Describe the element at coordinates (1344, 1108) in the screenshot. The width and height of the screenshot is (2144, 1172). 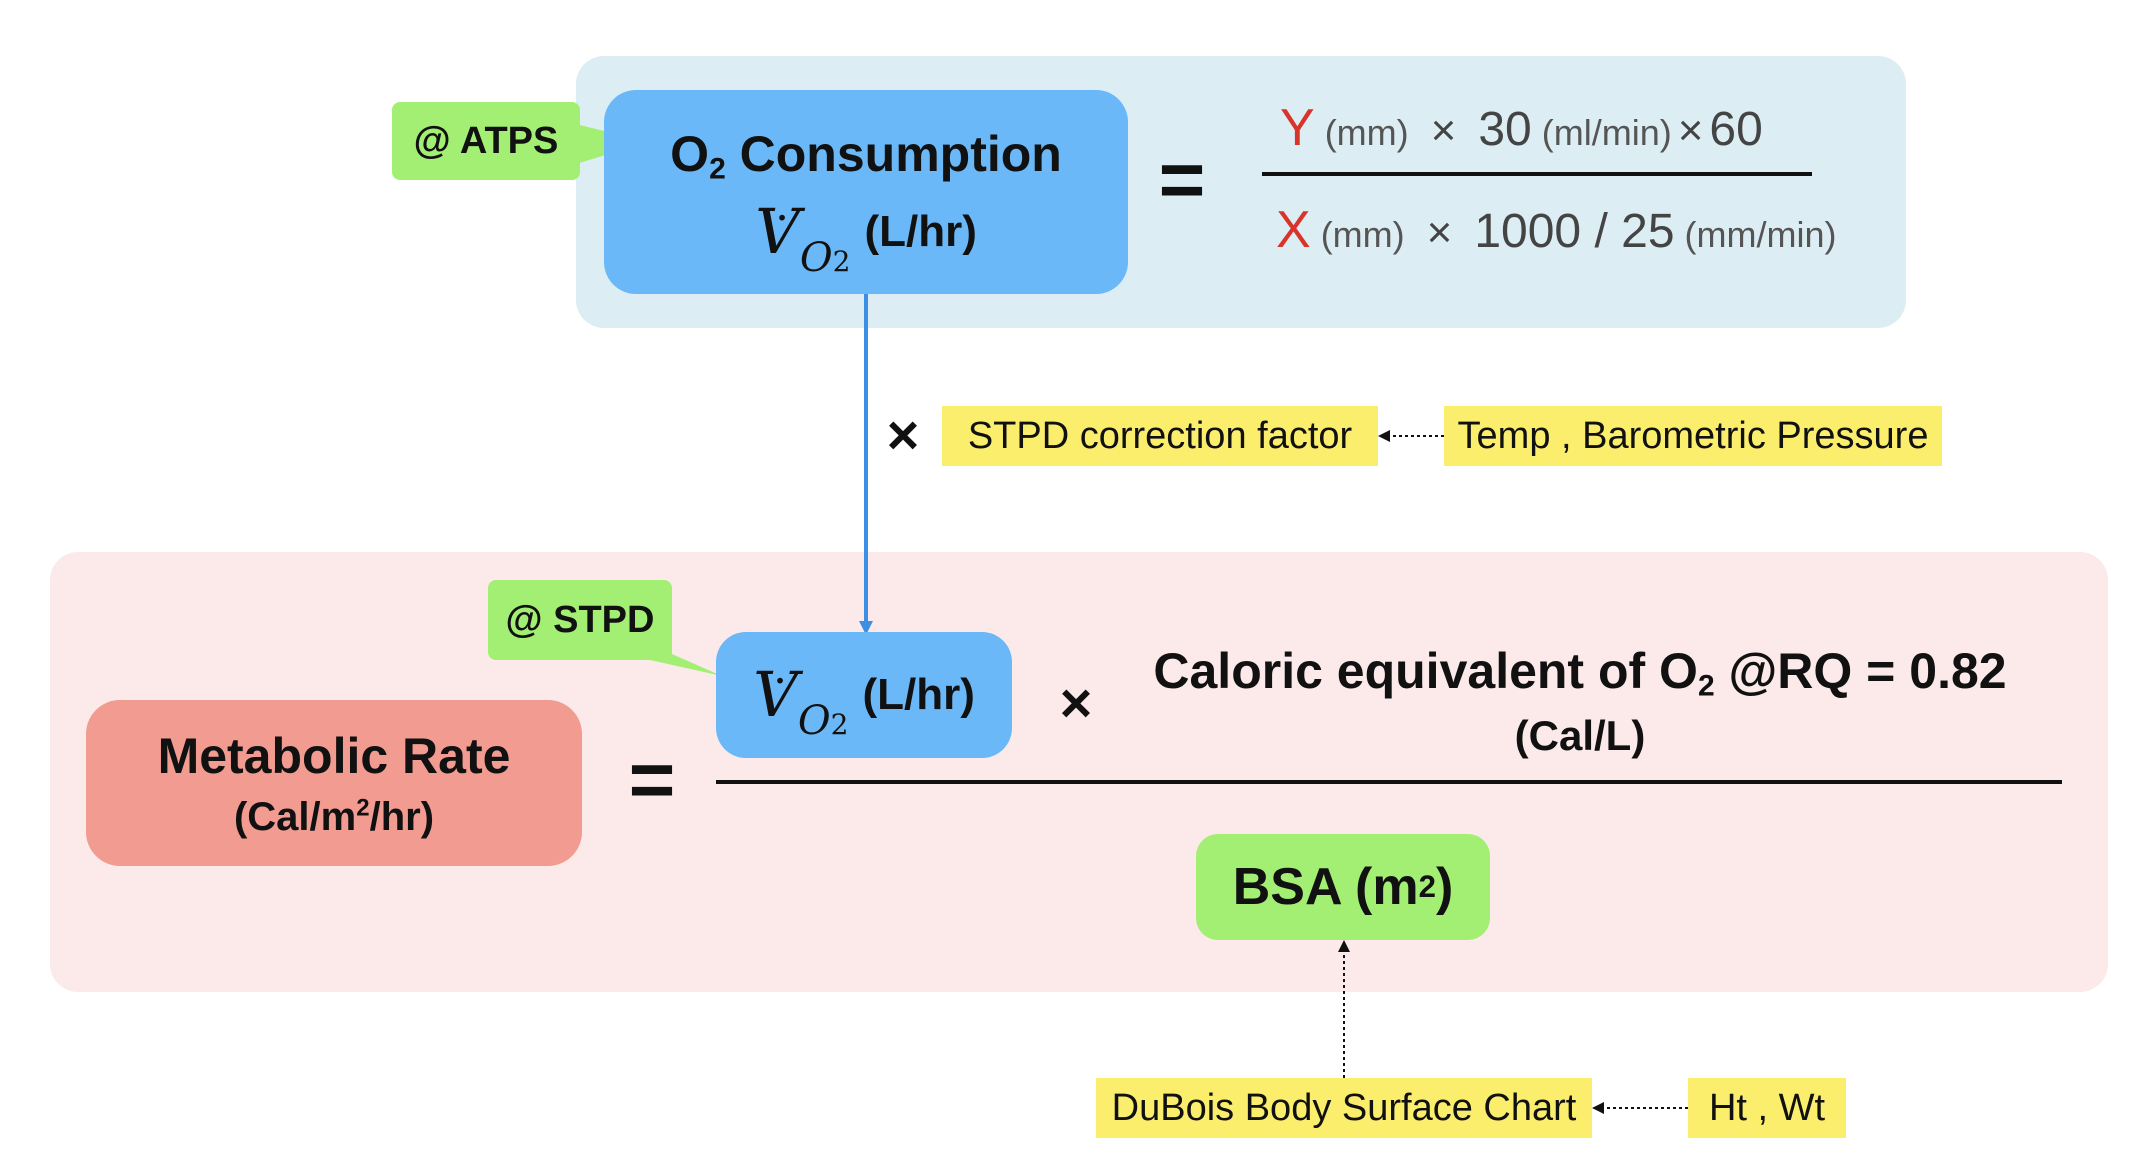
I see `dubois-chart-tag: DuBois Body Surface Chart` at that location.